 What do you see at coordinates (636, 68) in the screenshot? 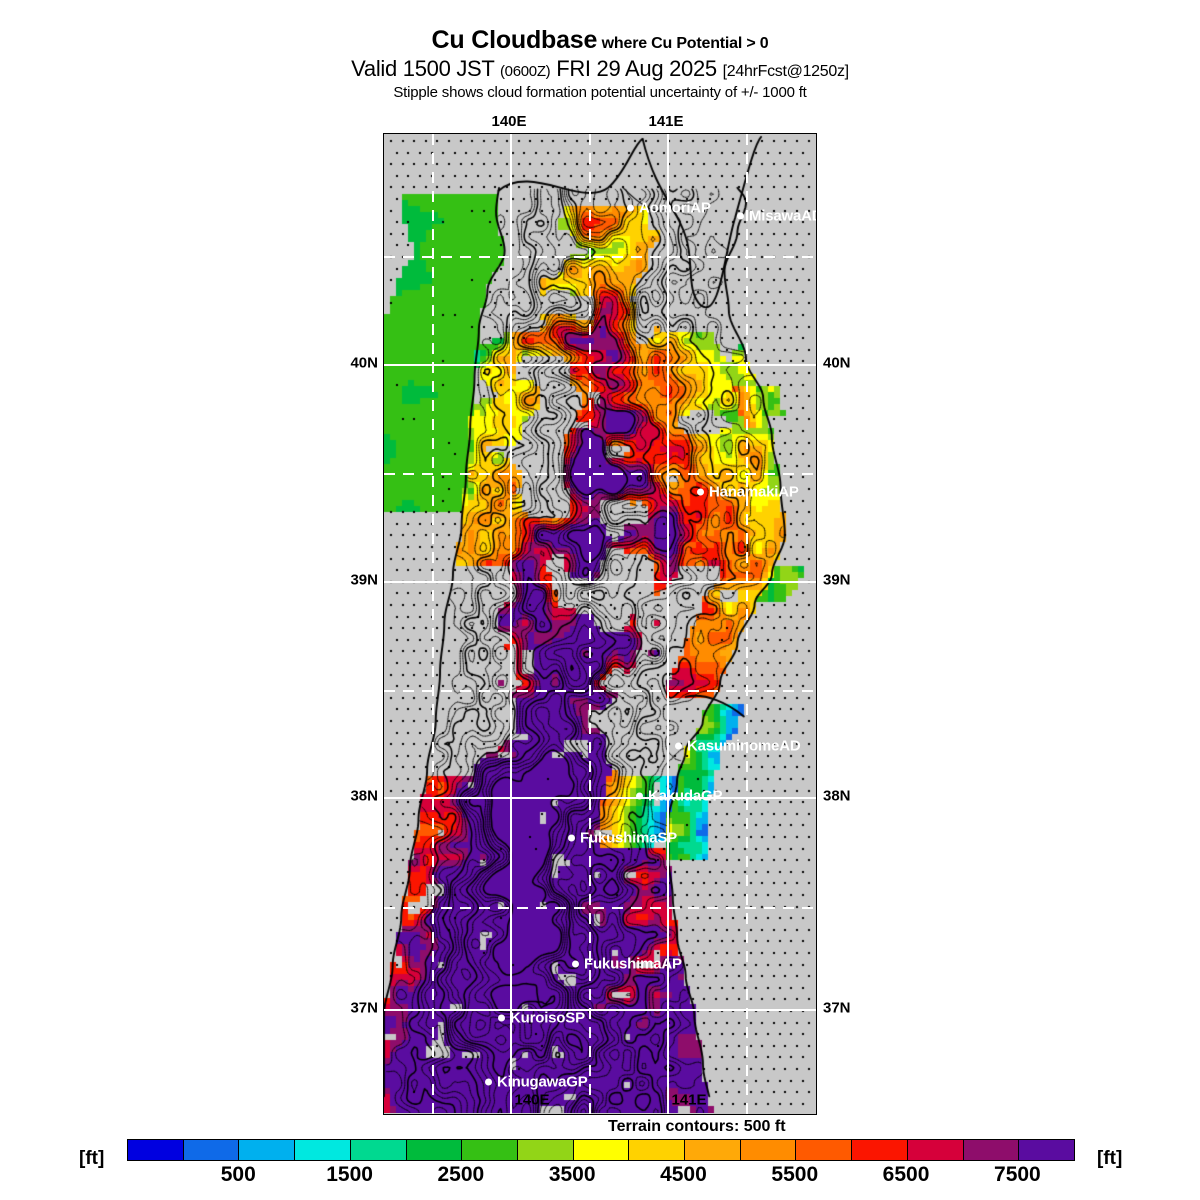
I see `valid-date: FRI 29 Aug 2025` at bounding box center [636, 68].